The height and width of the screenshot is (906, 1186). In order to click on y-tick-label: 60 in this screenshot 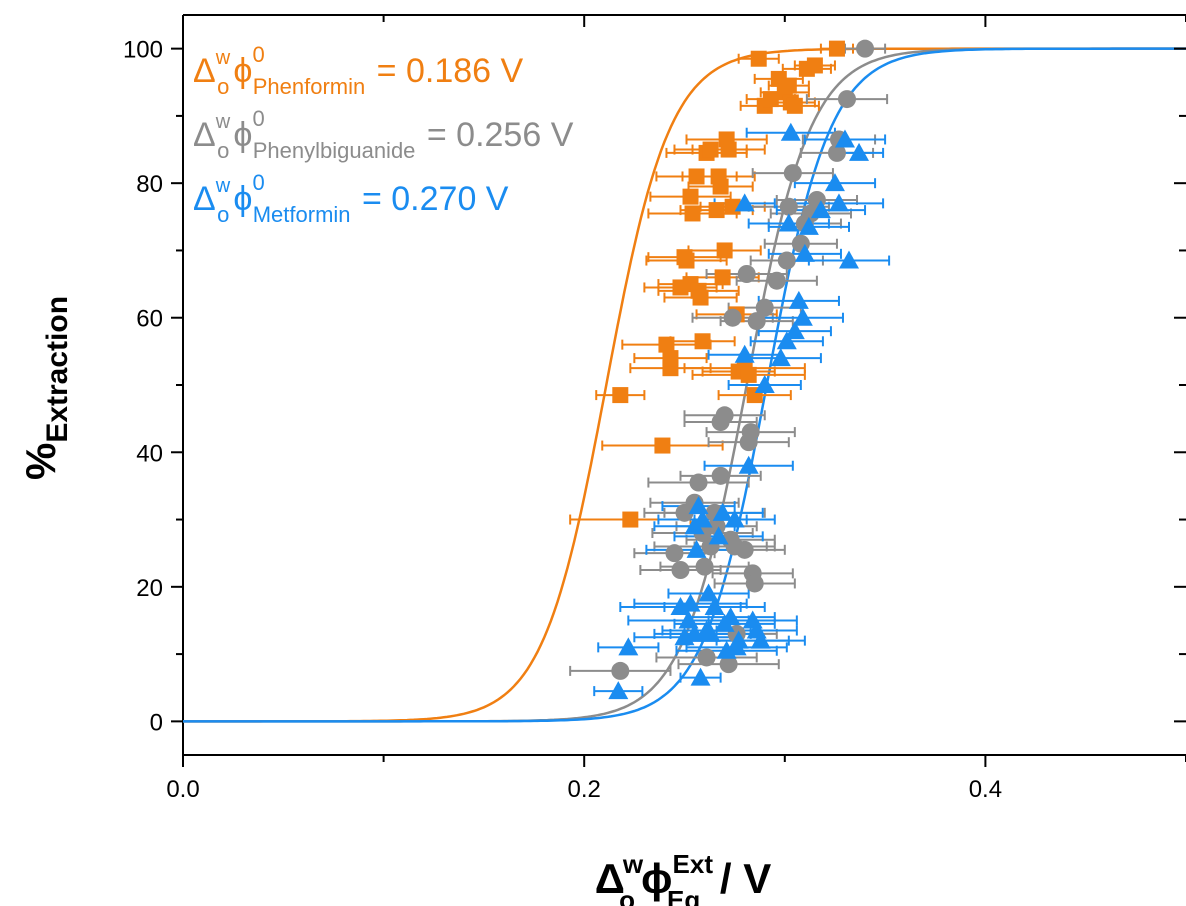, I will do `click(149, 319)`.